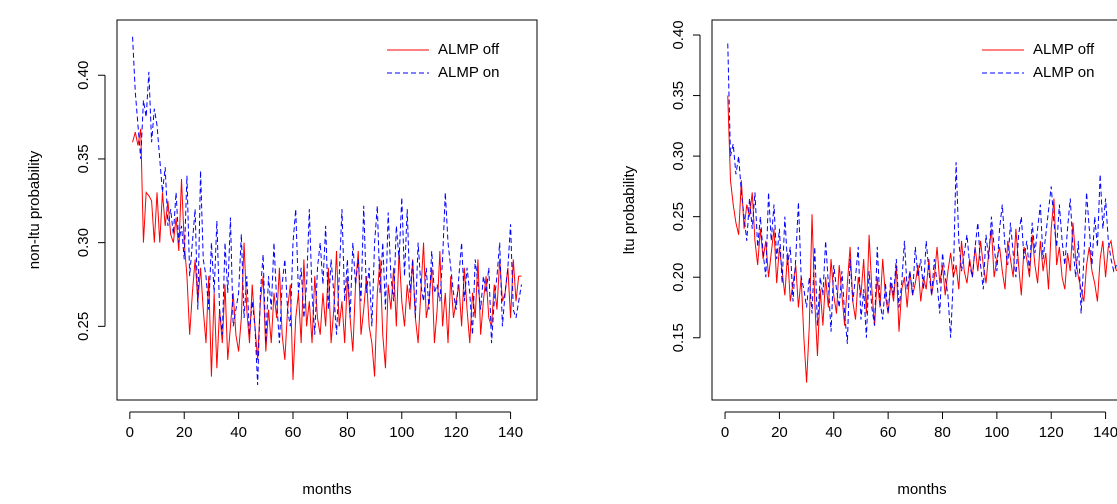  What do you see at coordinates (678, 337) in the screenshot?
I see `y-tick-label: 0.15` at bounding box center [678, 337].